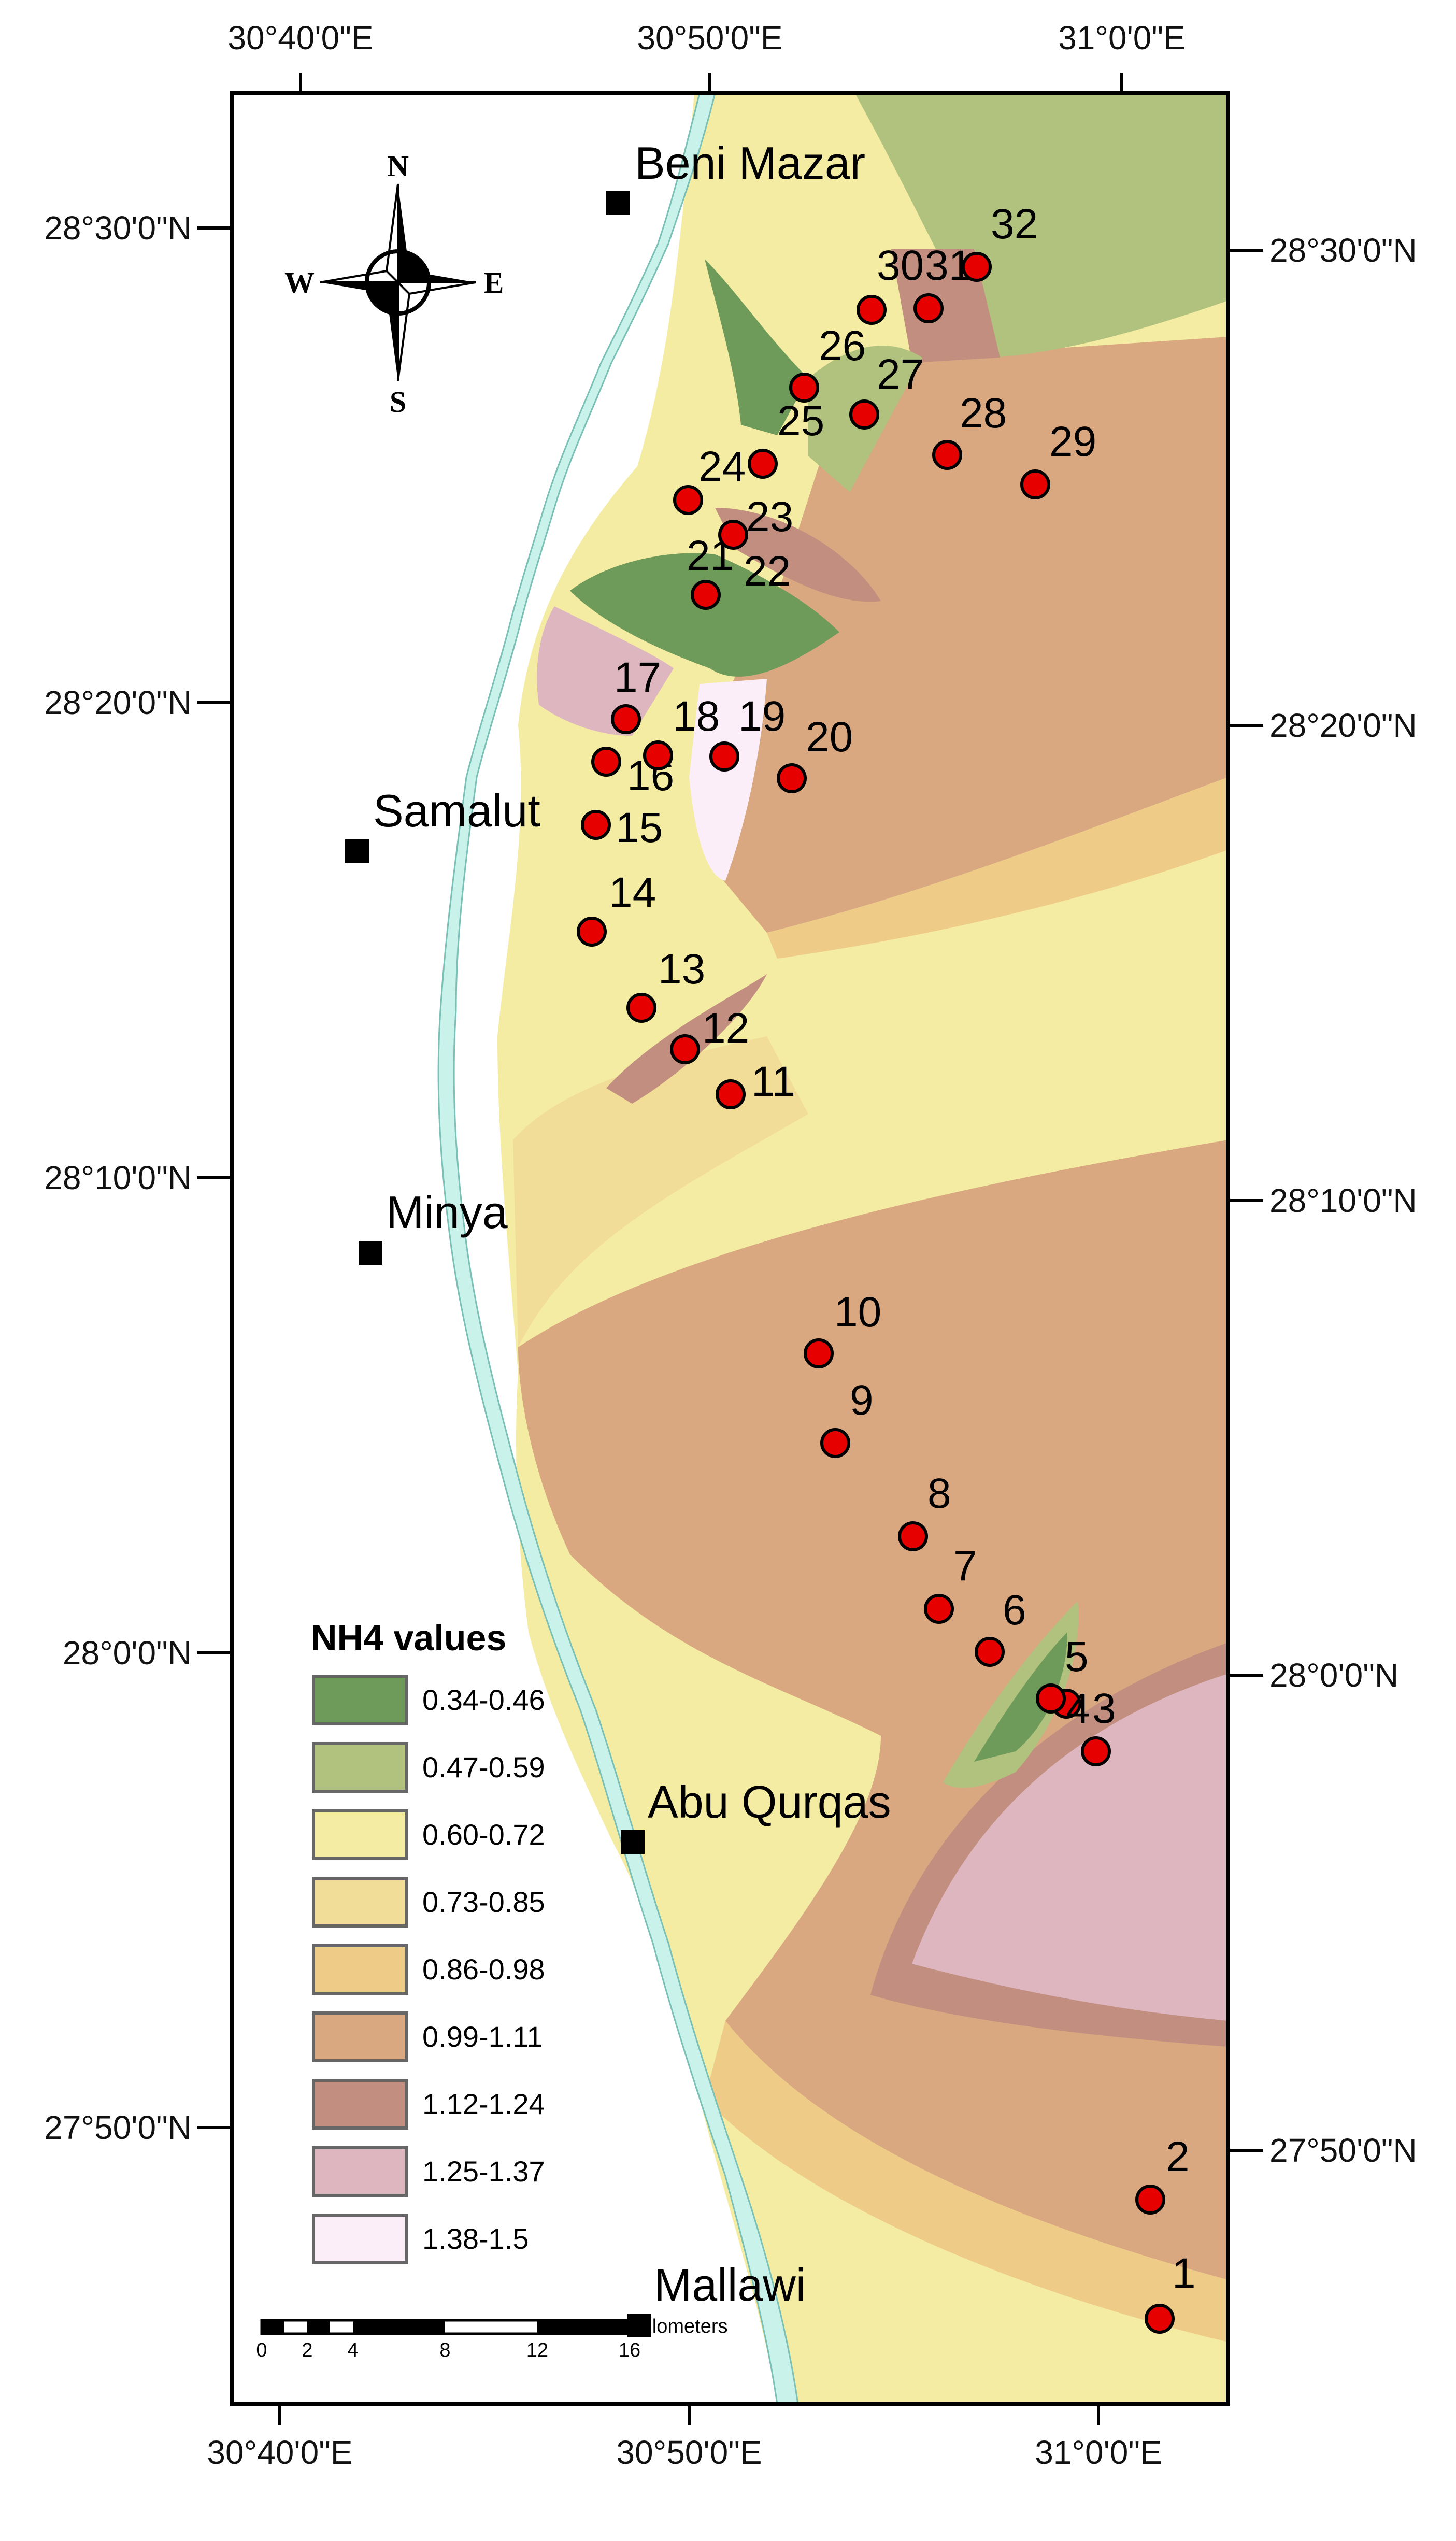 Image resolution: width=1456 pixels, height=2541 pixels. I want to click on station-9: 9, so click(847, 1417).